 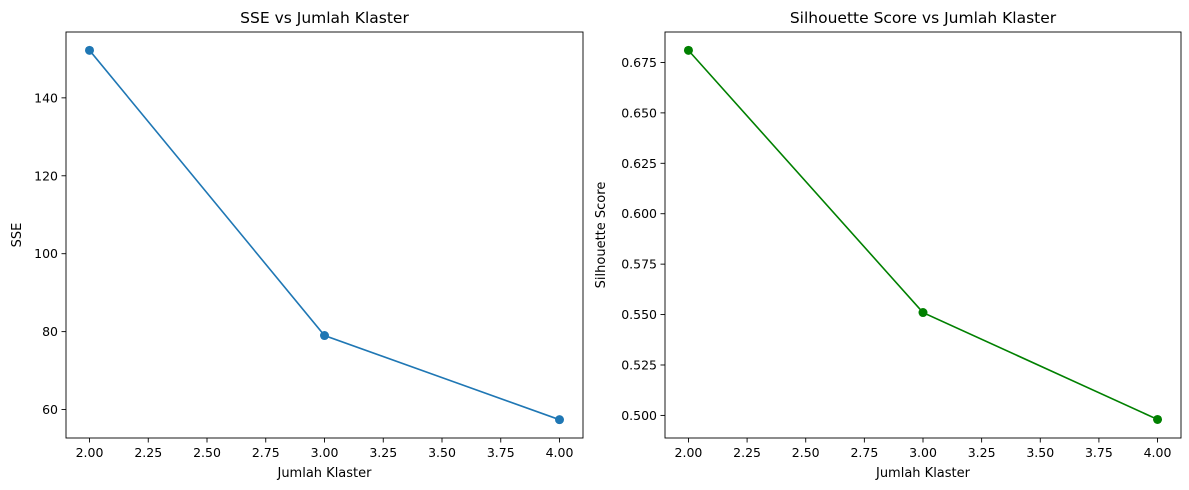 What do you see at coordinates (639, 112) in the screenshot?
I see `y-tick-label: 0.650` at bounding box center [639, 112].